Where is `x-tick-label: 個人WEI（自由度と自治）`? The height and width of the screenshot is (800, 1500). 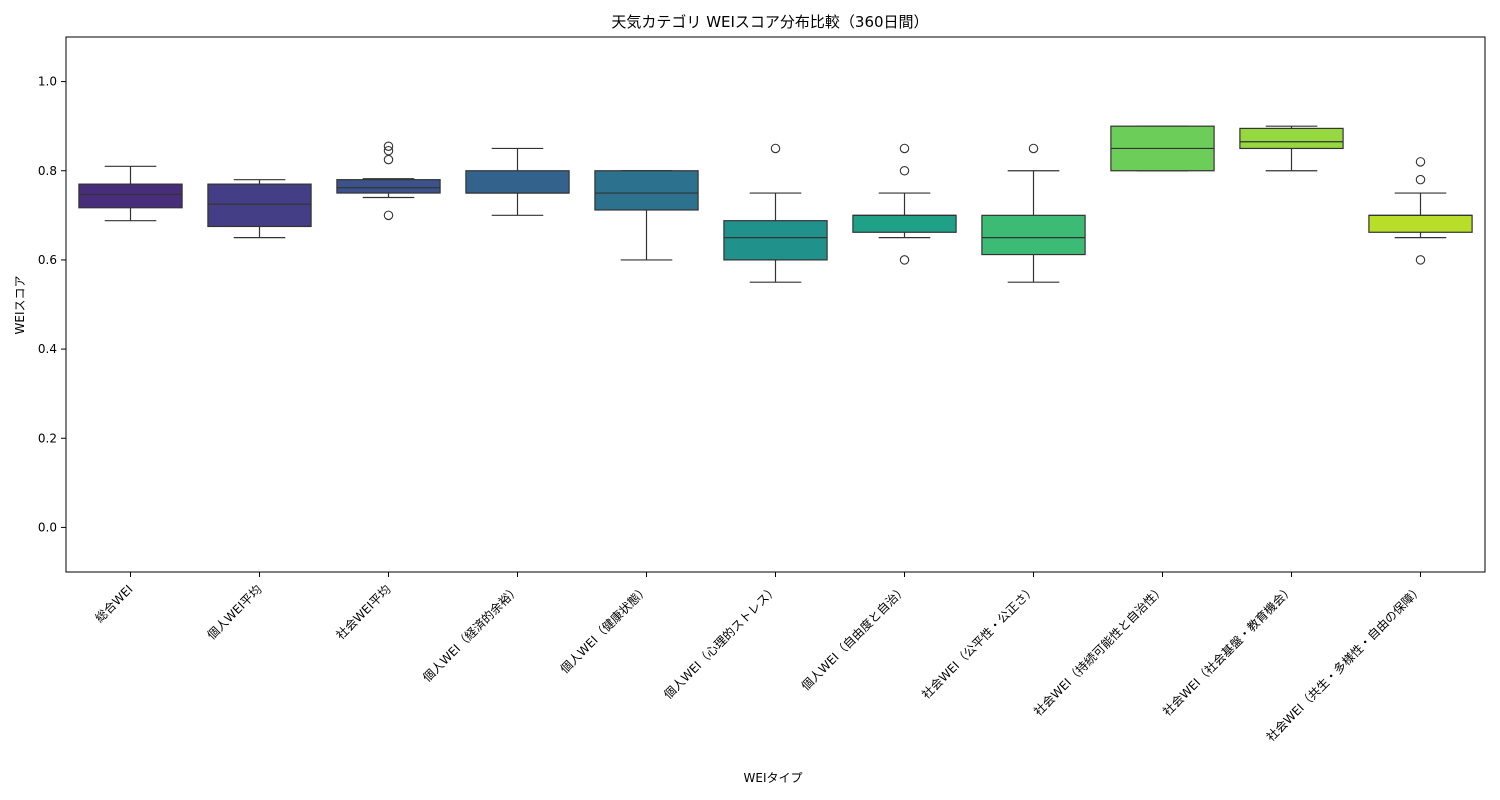
x-tick-label: 個人WEI（自由度と自治） is located at coordinates (854, 638).